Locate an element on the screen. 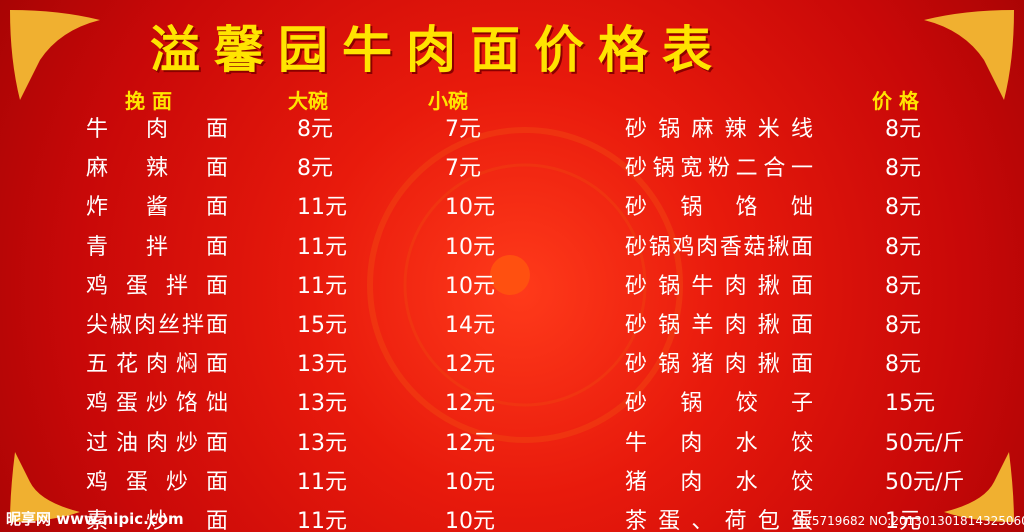  price-small: 14元 is located at coordinates (470, 325).